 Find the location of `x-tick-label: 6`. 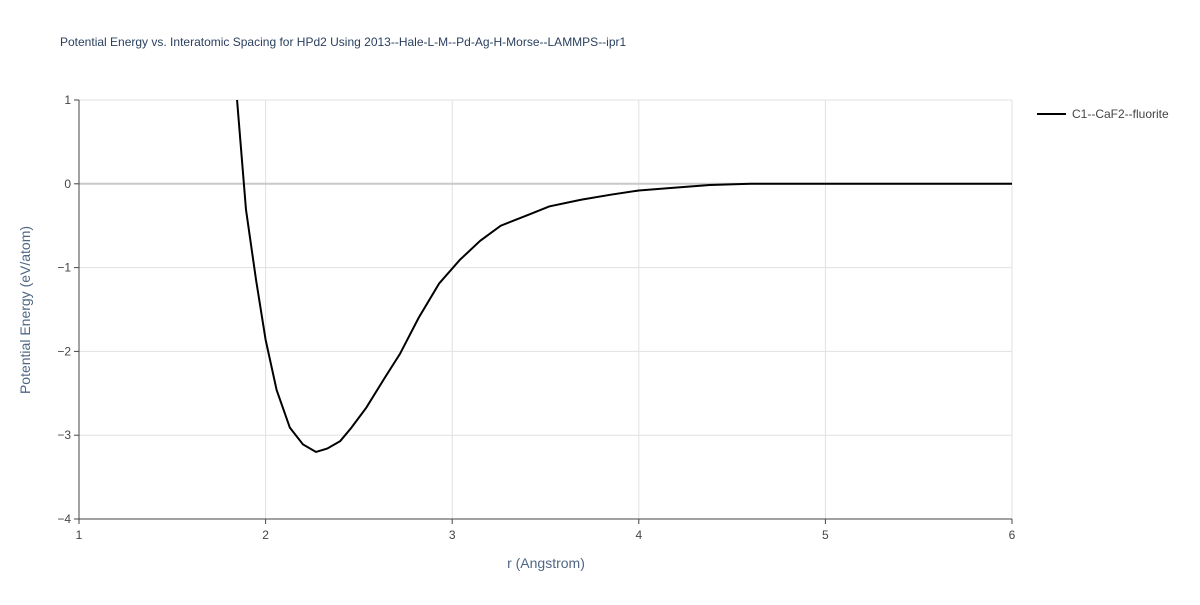

x-tick-label: 6 is located at coordinates (1012, 535).